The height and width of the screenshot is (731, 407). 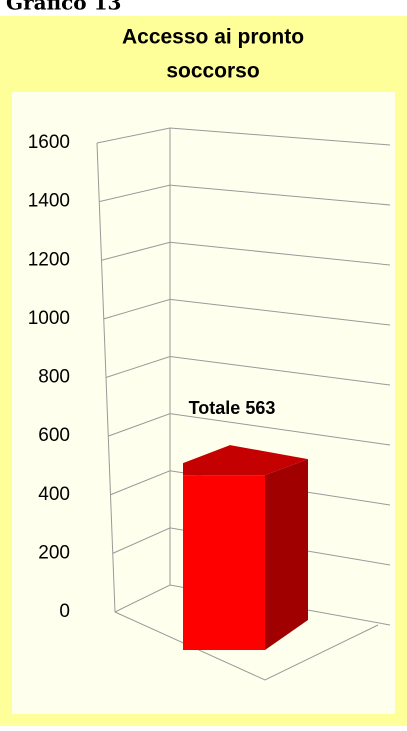 What do you see at coordinates (64, 611) in the screenshot?
I see `y-tick-label: 0` at bounding box center [64, 611].